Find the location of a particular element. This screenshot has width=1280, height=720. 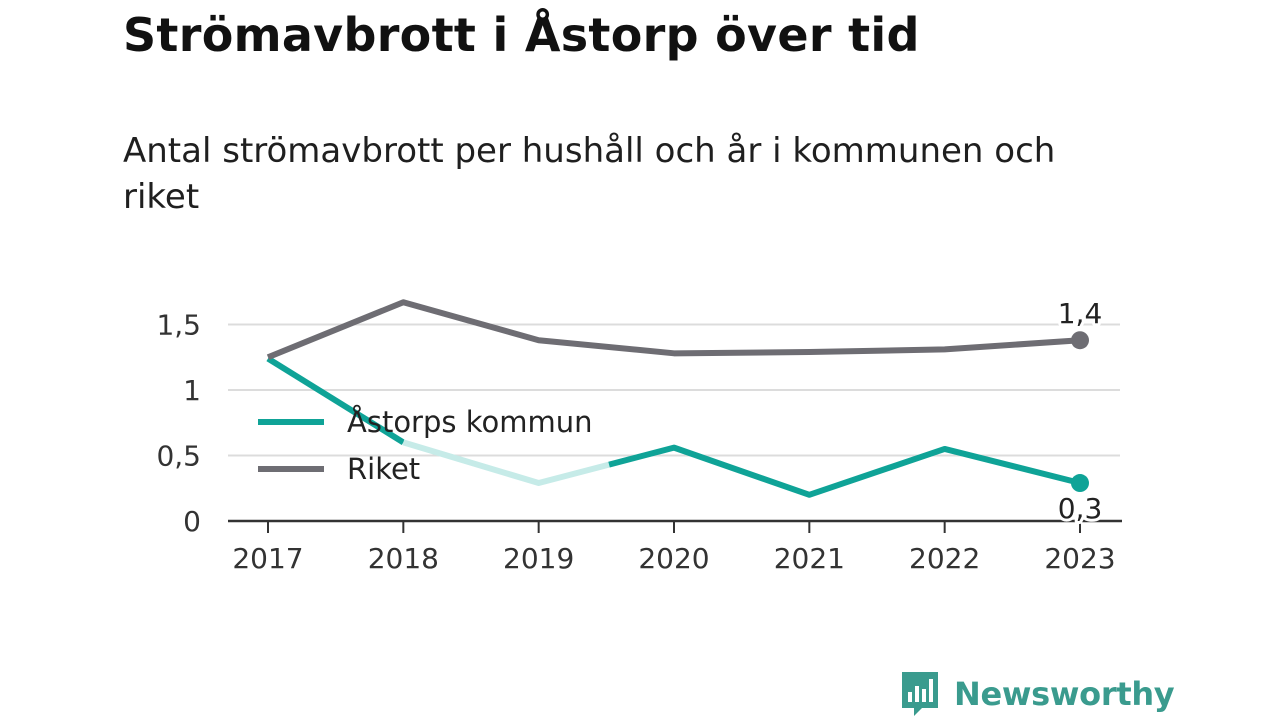

series-astorp-end-point is located at coordinates (1080, 483).